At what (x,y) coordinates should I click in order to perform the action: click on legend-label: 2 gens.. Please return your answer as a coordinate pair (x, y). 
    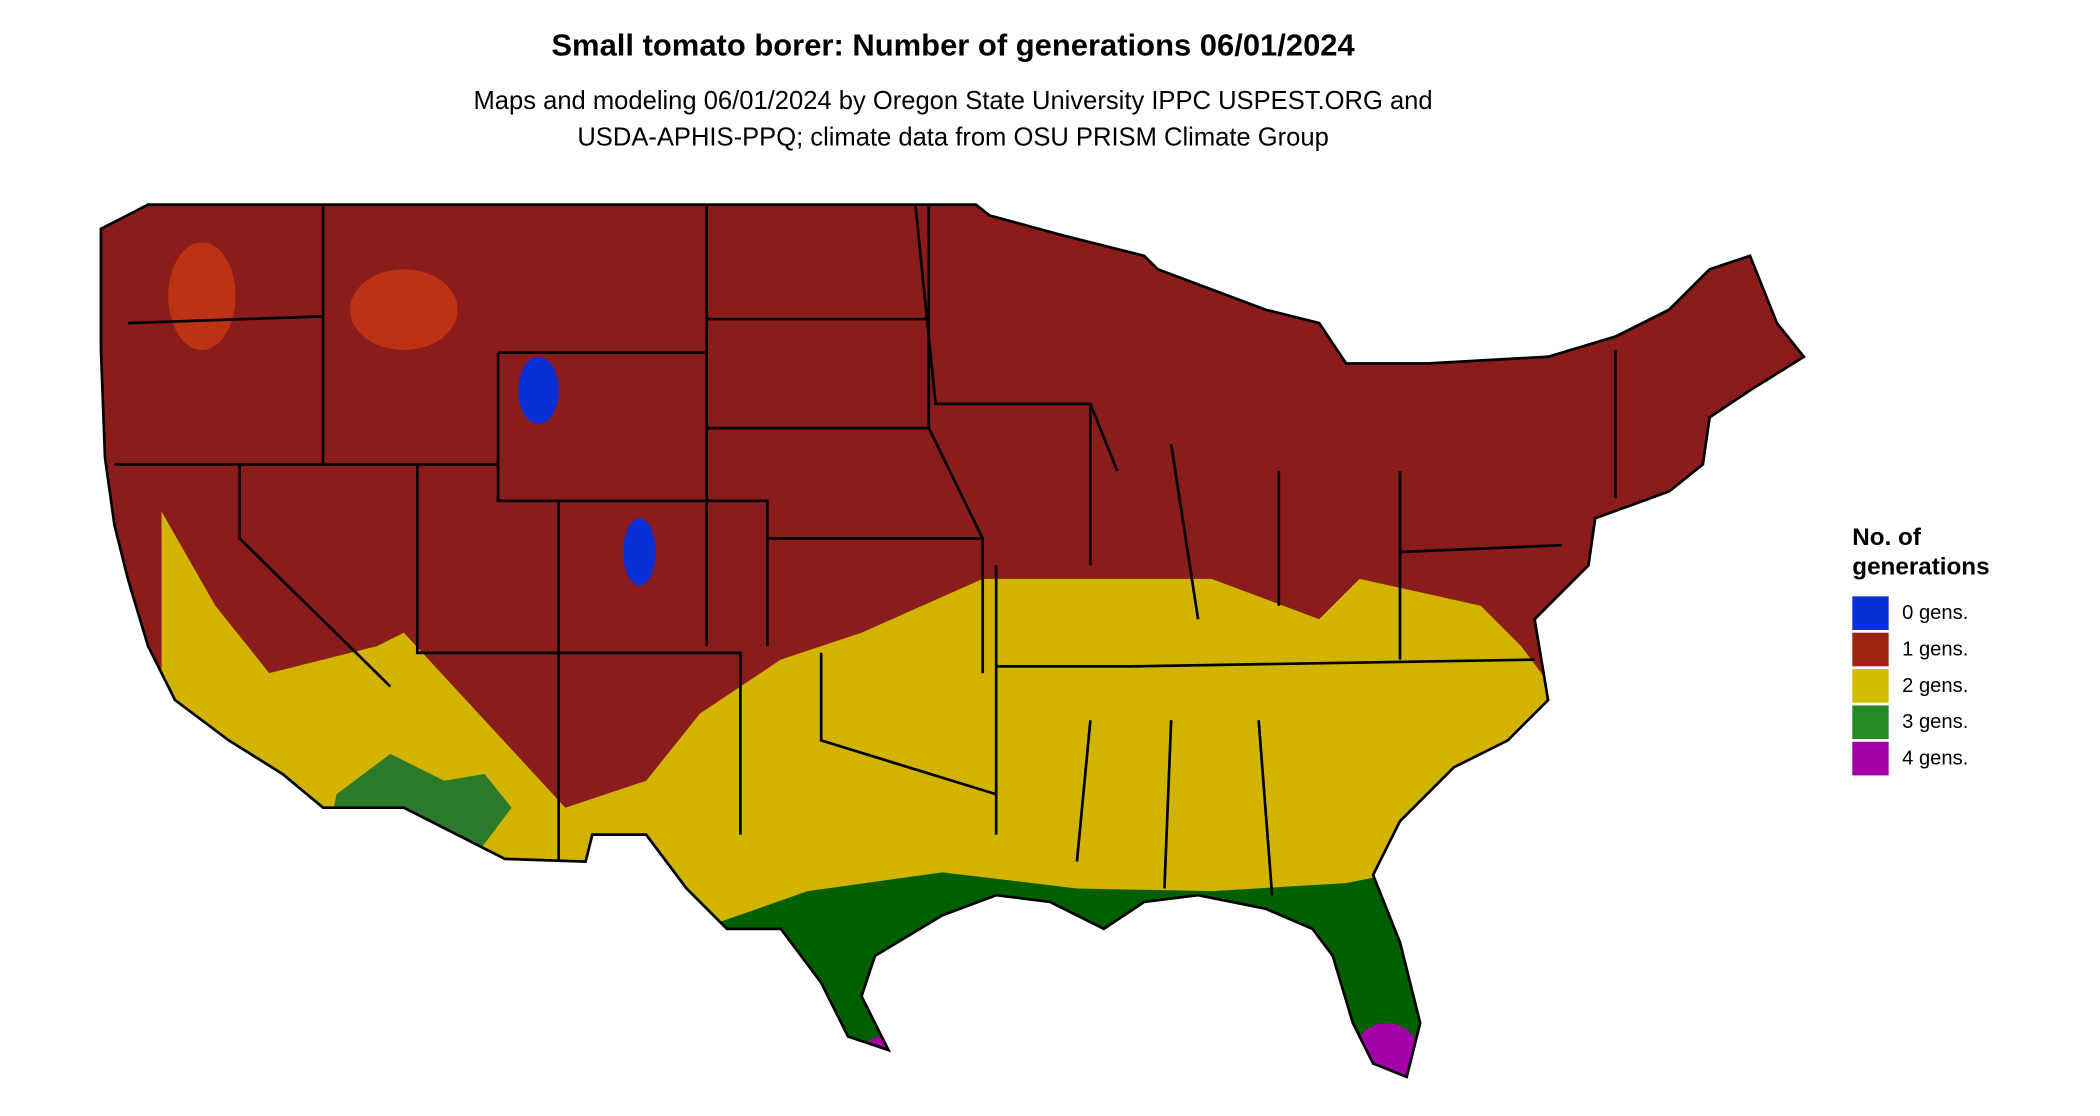
    Looking at the image, I should click on (1935, 686).